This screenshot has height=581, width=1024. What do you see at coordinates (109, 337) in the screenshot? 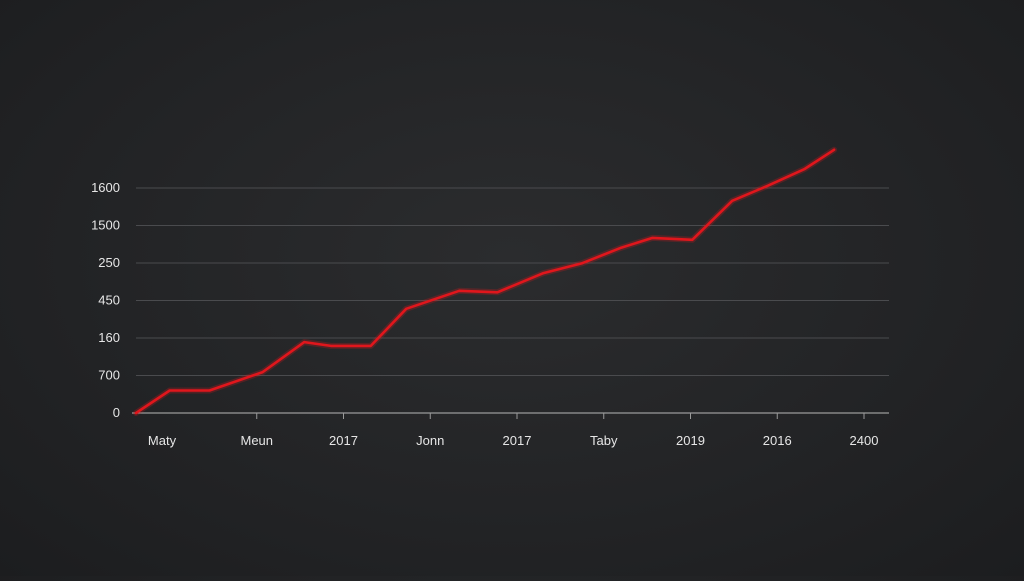
I see `y-tick-label: 160` at bounding box center [109, 337].